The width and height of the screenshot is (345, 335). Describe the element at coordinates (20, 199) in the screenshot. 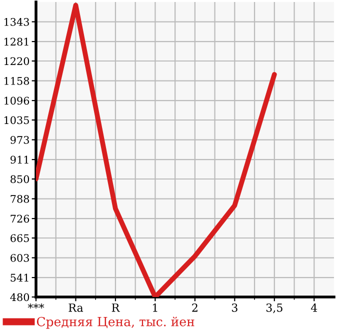

I see `y-tick-label: 788` at that location.